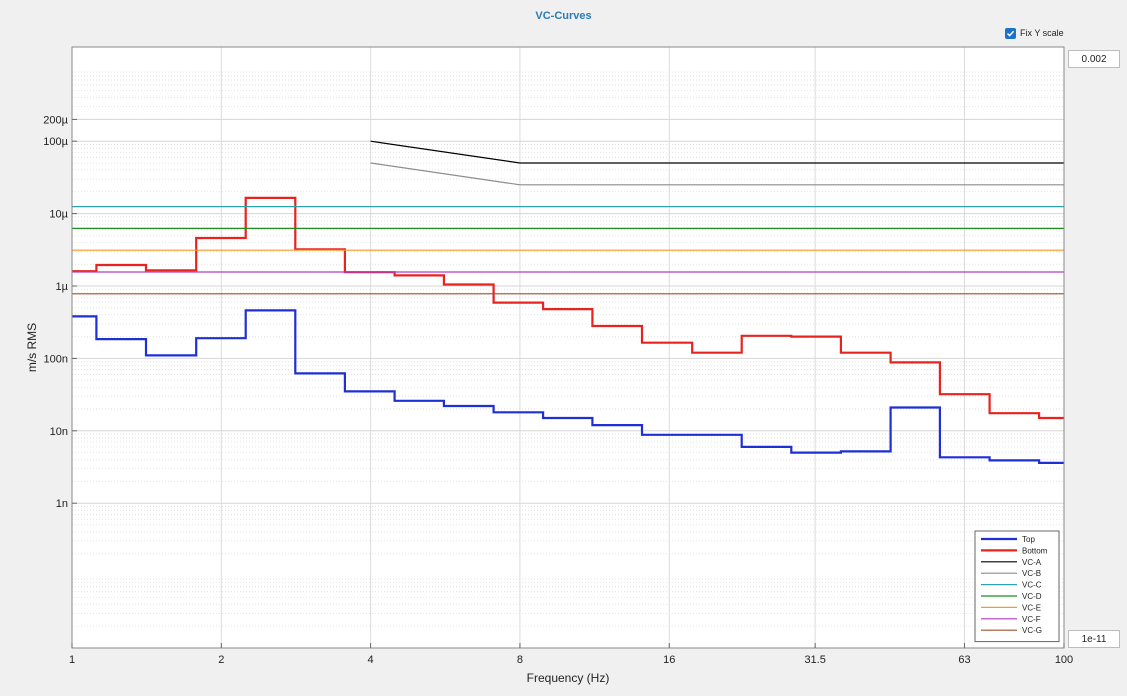  Describe the element at coordinates (1032, 585) in the screenshot. I see `legend-label: VC-C` at that location.